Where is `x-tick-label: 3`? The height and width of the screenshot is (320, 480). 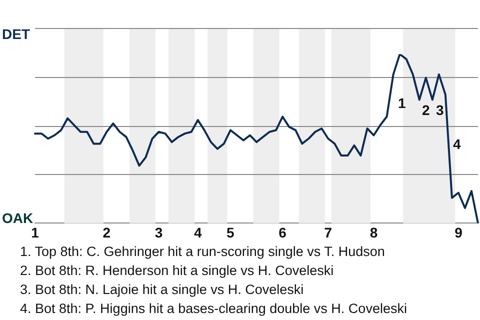 x-tick-label: 3 is located at coordinates (158, 232).